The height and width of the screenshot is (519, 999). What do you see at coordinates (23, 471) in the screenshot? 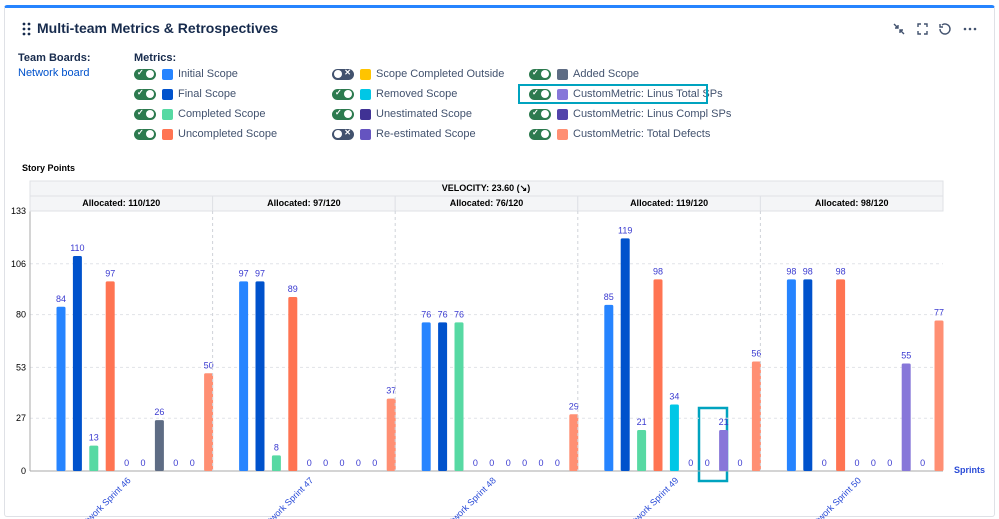
I see `y-tick-label: 0` at bounding box center [23, 471].